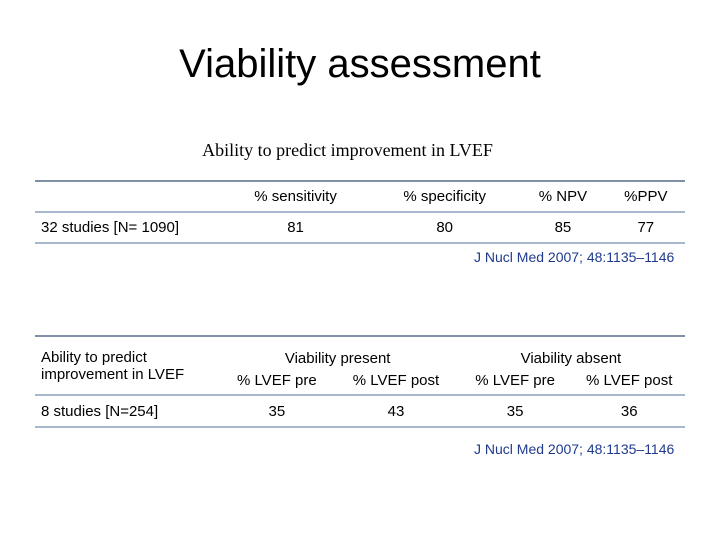 The width and height of the screenshot is (720, 540). What do you see at coordinates (629, 381) in the screenshot?
I see `subheader-absent-post: % LVEF post` at bounding box center [629, 381].